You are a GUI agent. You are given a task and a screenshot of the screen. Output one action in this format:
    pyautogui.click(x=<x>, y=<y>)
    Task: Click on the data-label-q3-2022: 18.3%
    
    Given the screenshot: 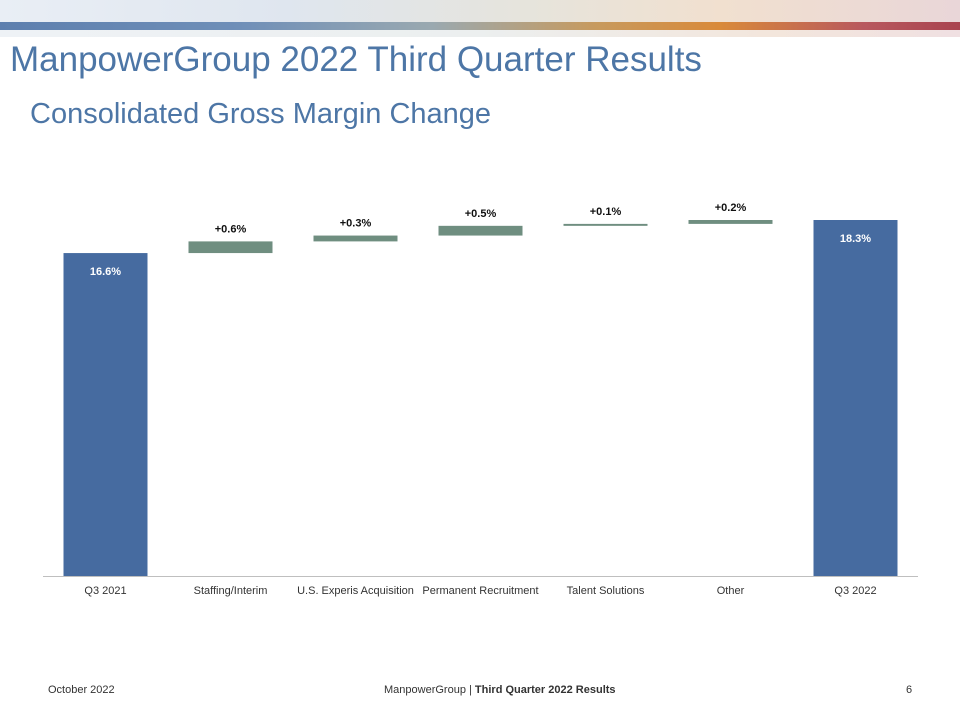 What is the action you would take?
    pyautogui.click(x=855, y=239)
    